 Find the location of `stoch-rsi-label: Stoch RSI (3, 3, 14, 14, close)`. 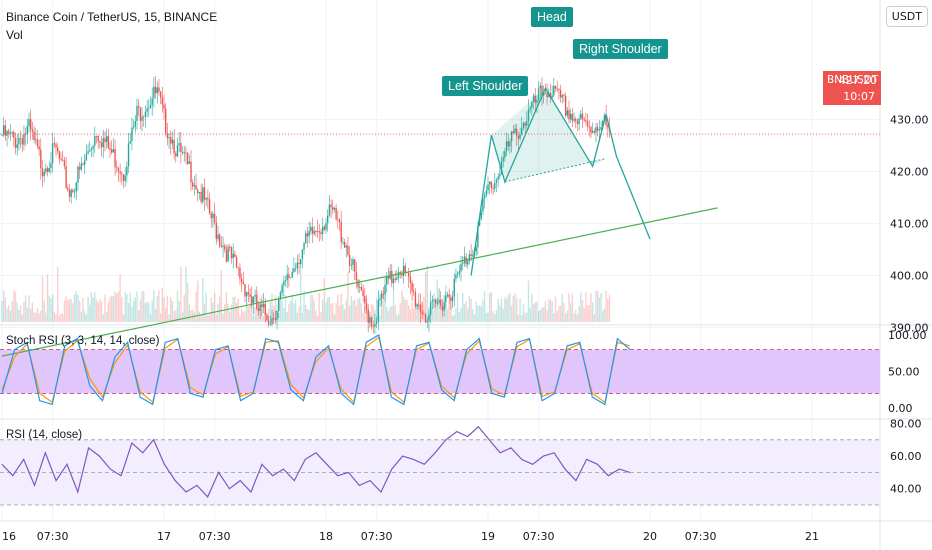

stoch-rsi-label: Stoch RSI (3, 3, 14, 14, close) is located at coordinates (83, 341).